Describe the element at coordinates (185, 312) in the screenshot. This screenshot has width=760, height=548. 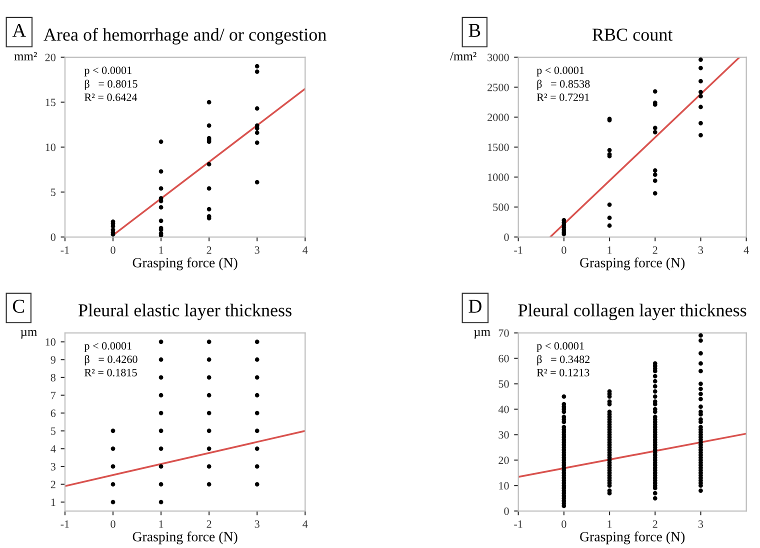
I see `chart-title: Pleural elastic layer thickness` at that location.